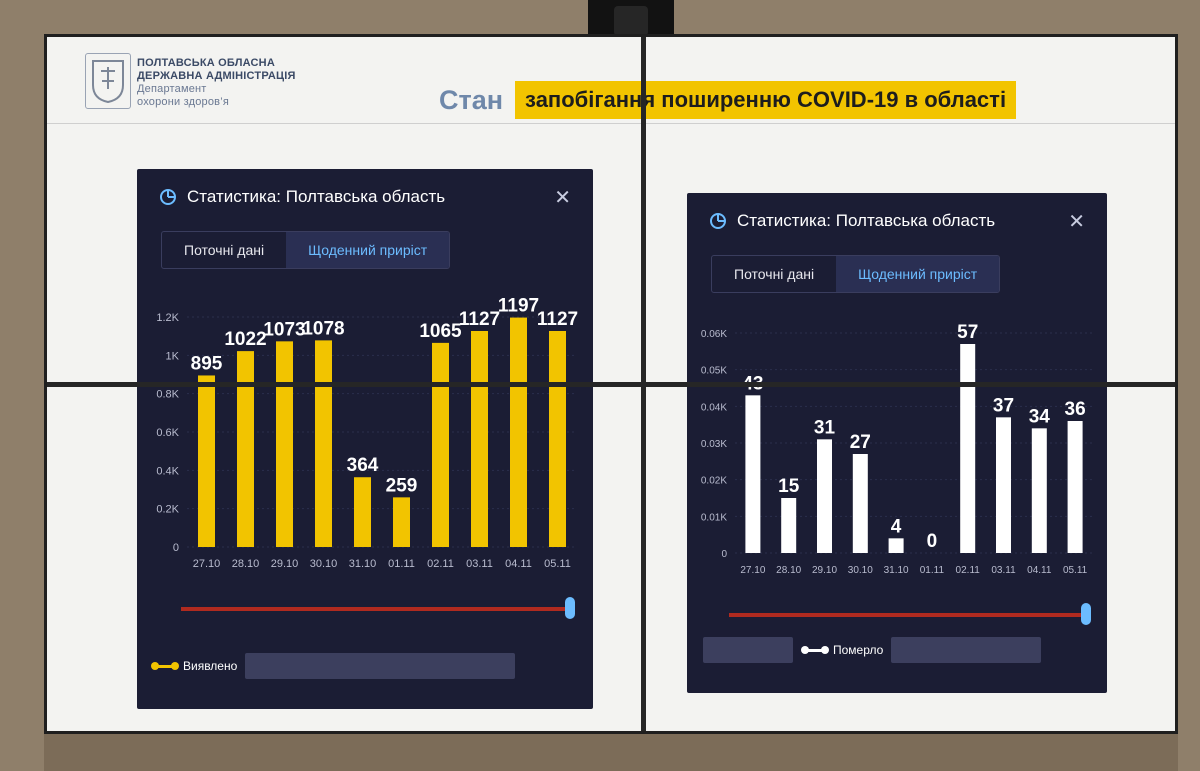 Image resolution: width=1200 pixels, height=771 pixels. Describe the element at coordinates (172, 89) in the screenshot. I see `dept-line-1: Департамент` at that location.